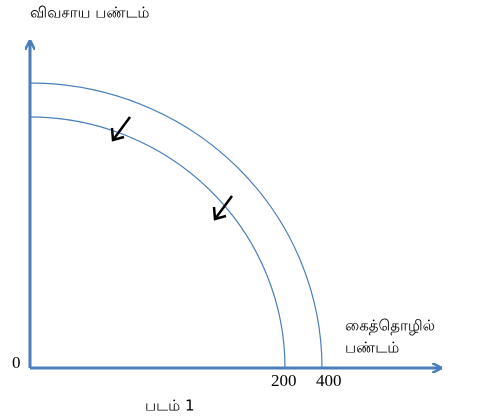  I want to click on y-axis-label: விவசாய பண்டம், so click(89, 13).